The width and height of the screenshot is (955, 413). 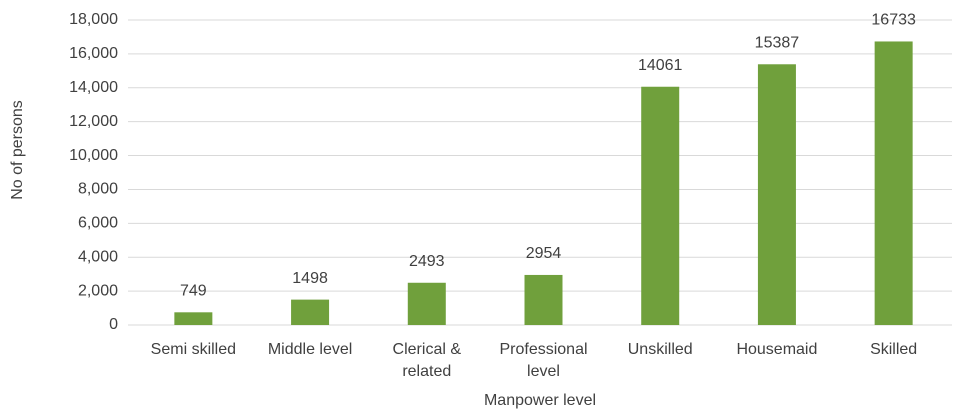 What do you see at coordinates (427, 349) in the screenshot?
I see `x-tick-label-line: Clerical &` at bounding box center [427, 349].